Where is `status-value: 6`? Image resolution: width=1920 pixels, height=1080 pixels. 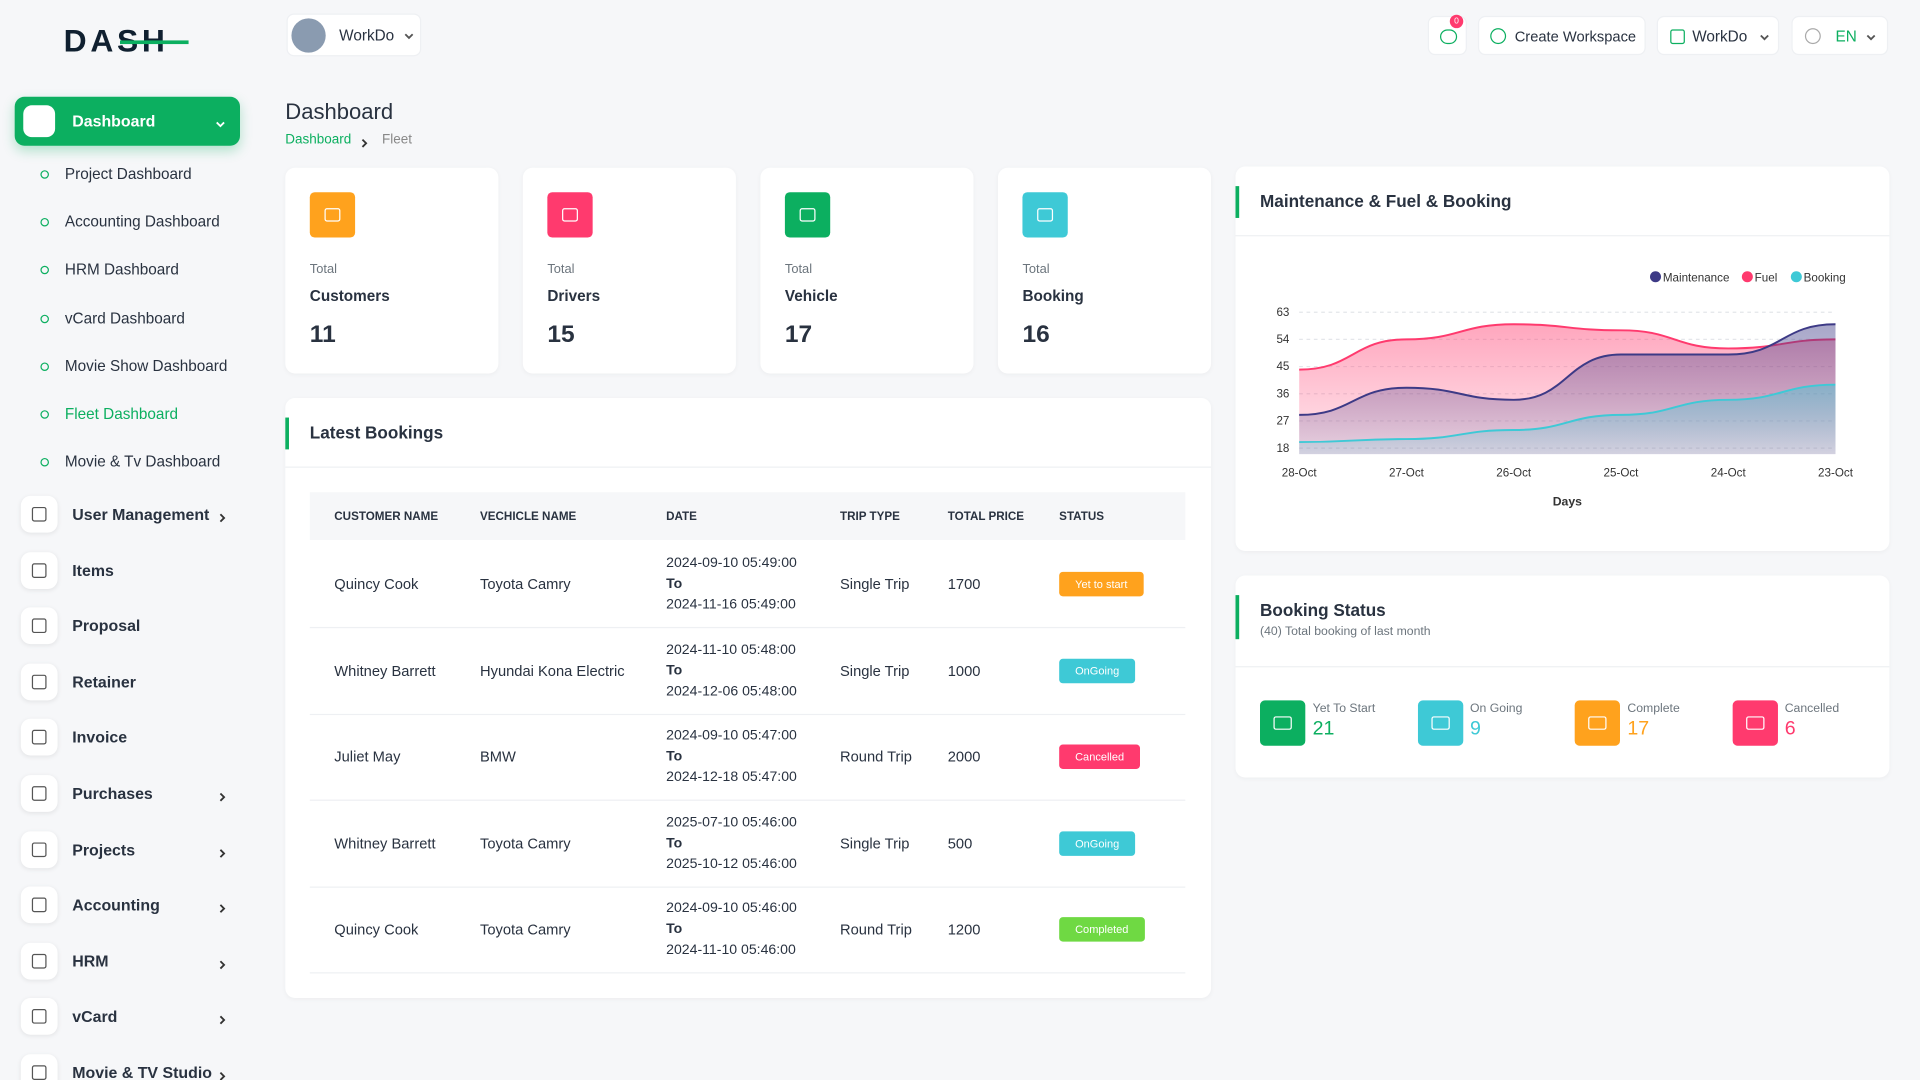 status-value: 6 is located at coordinates (1790, 729).